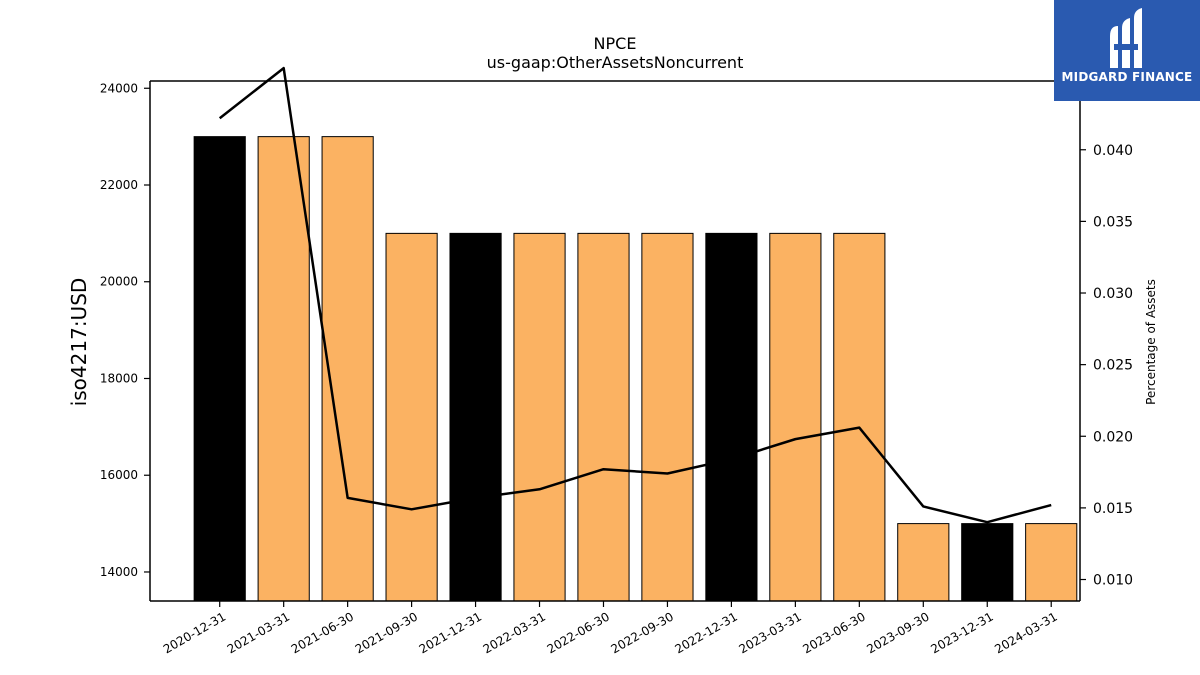 The width and height of the screenshot is (1200, 675). What do you see at coordinates (119, 88) in the screenshot?
I see `y-tick-label: 24000` at bounding box center [119, 88].